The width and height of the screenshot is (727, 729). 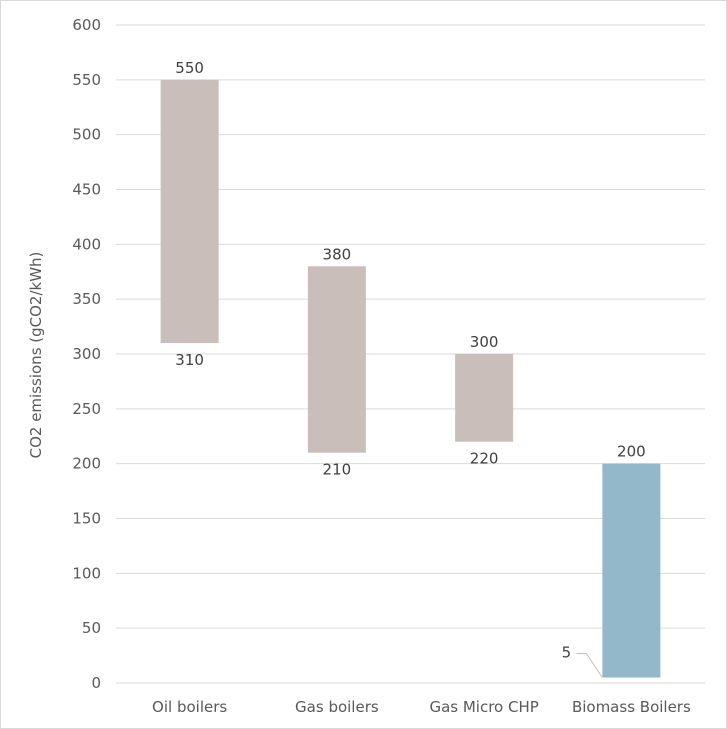 I want to click on low-value-label: 220, so click(x=484, y=459).